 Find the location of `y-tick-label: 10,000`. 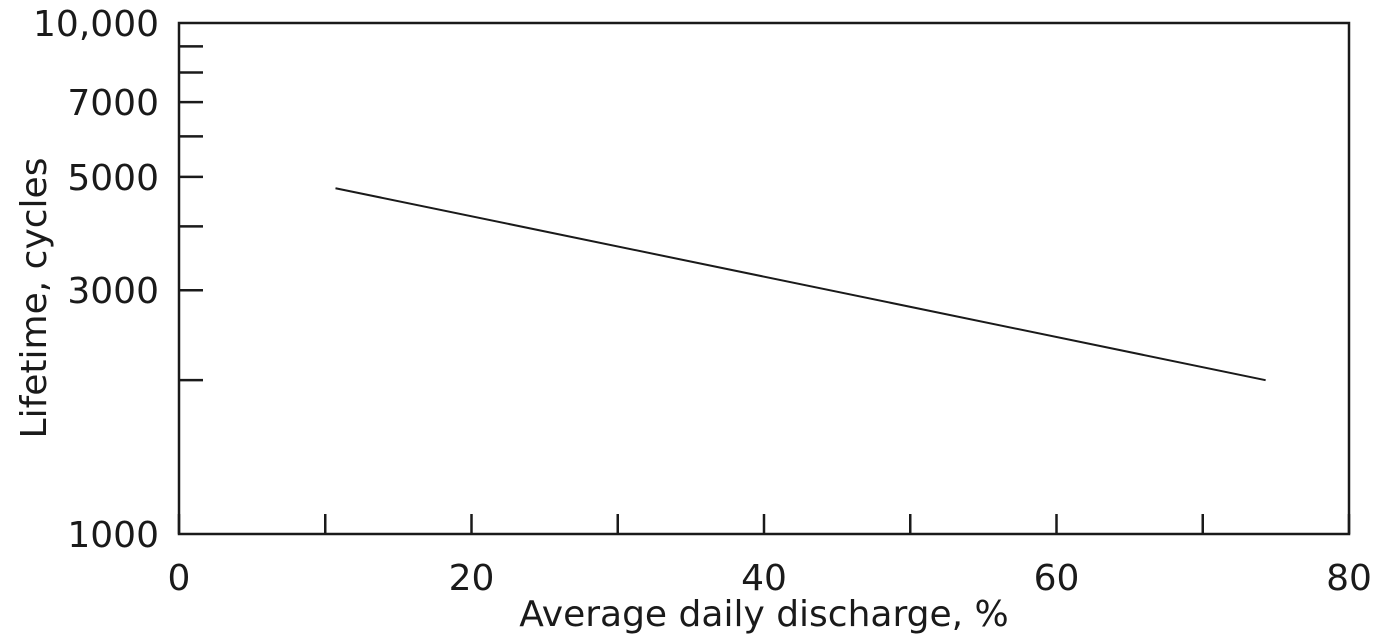

y-tick-label: 10,000 is located at coordinates (96, 24).